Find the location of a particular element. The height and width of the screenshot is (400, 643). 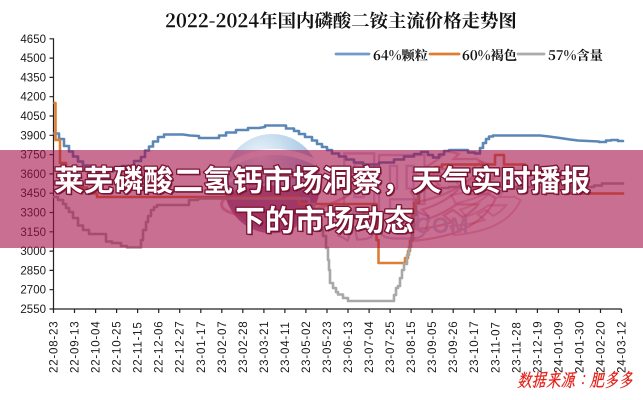

svg-text: 22-10-25 is located at coordinates (118, 347).